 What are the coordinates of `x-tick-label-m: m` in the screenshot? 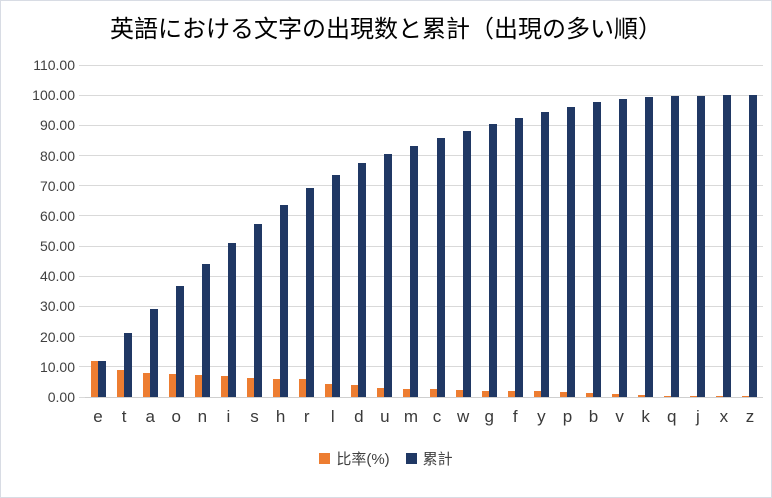 It's located at (411, 416).